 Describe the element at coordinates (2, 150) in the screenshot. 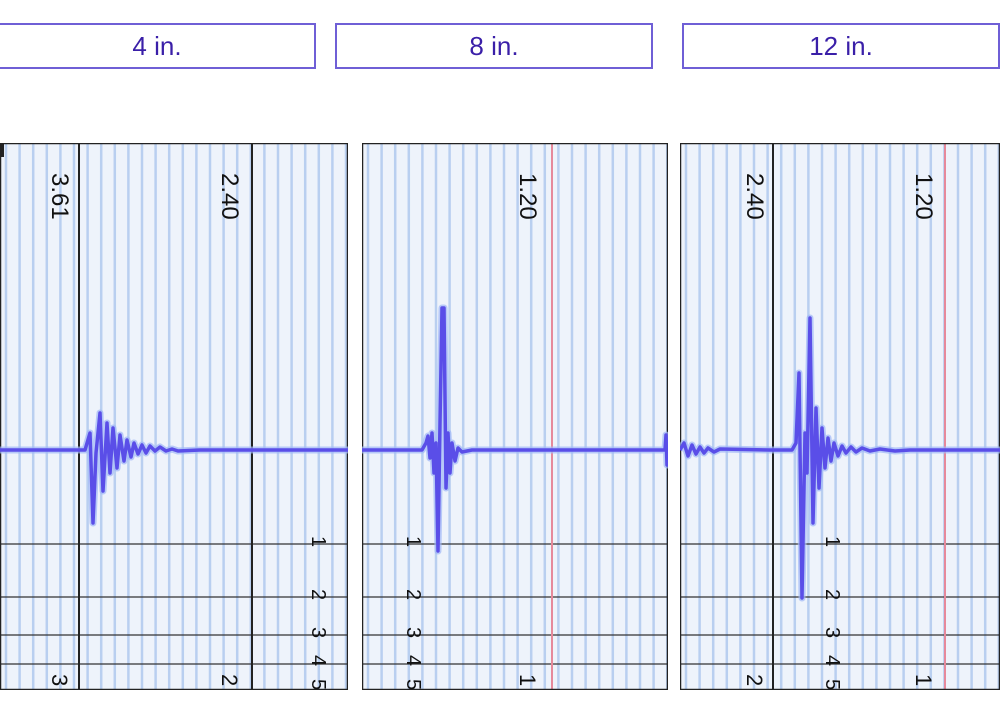

I see `corner-mark` at that location.